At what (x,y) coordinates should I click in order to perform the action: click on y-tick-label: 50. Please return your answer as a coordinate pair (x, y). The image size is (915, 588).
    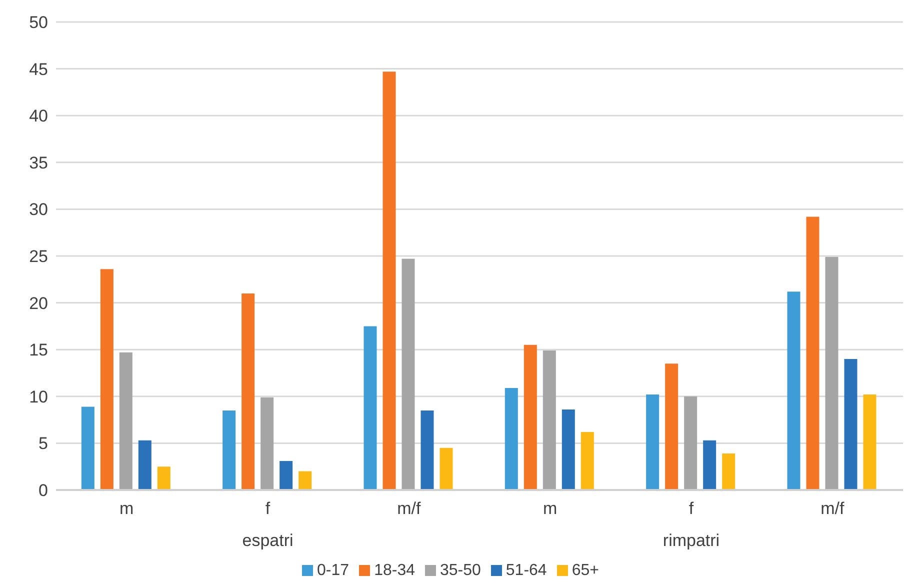
    Looking at the image, I should click on (38, 22).